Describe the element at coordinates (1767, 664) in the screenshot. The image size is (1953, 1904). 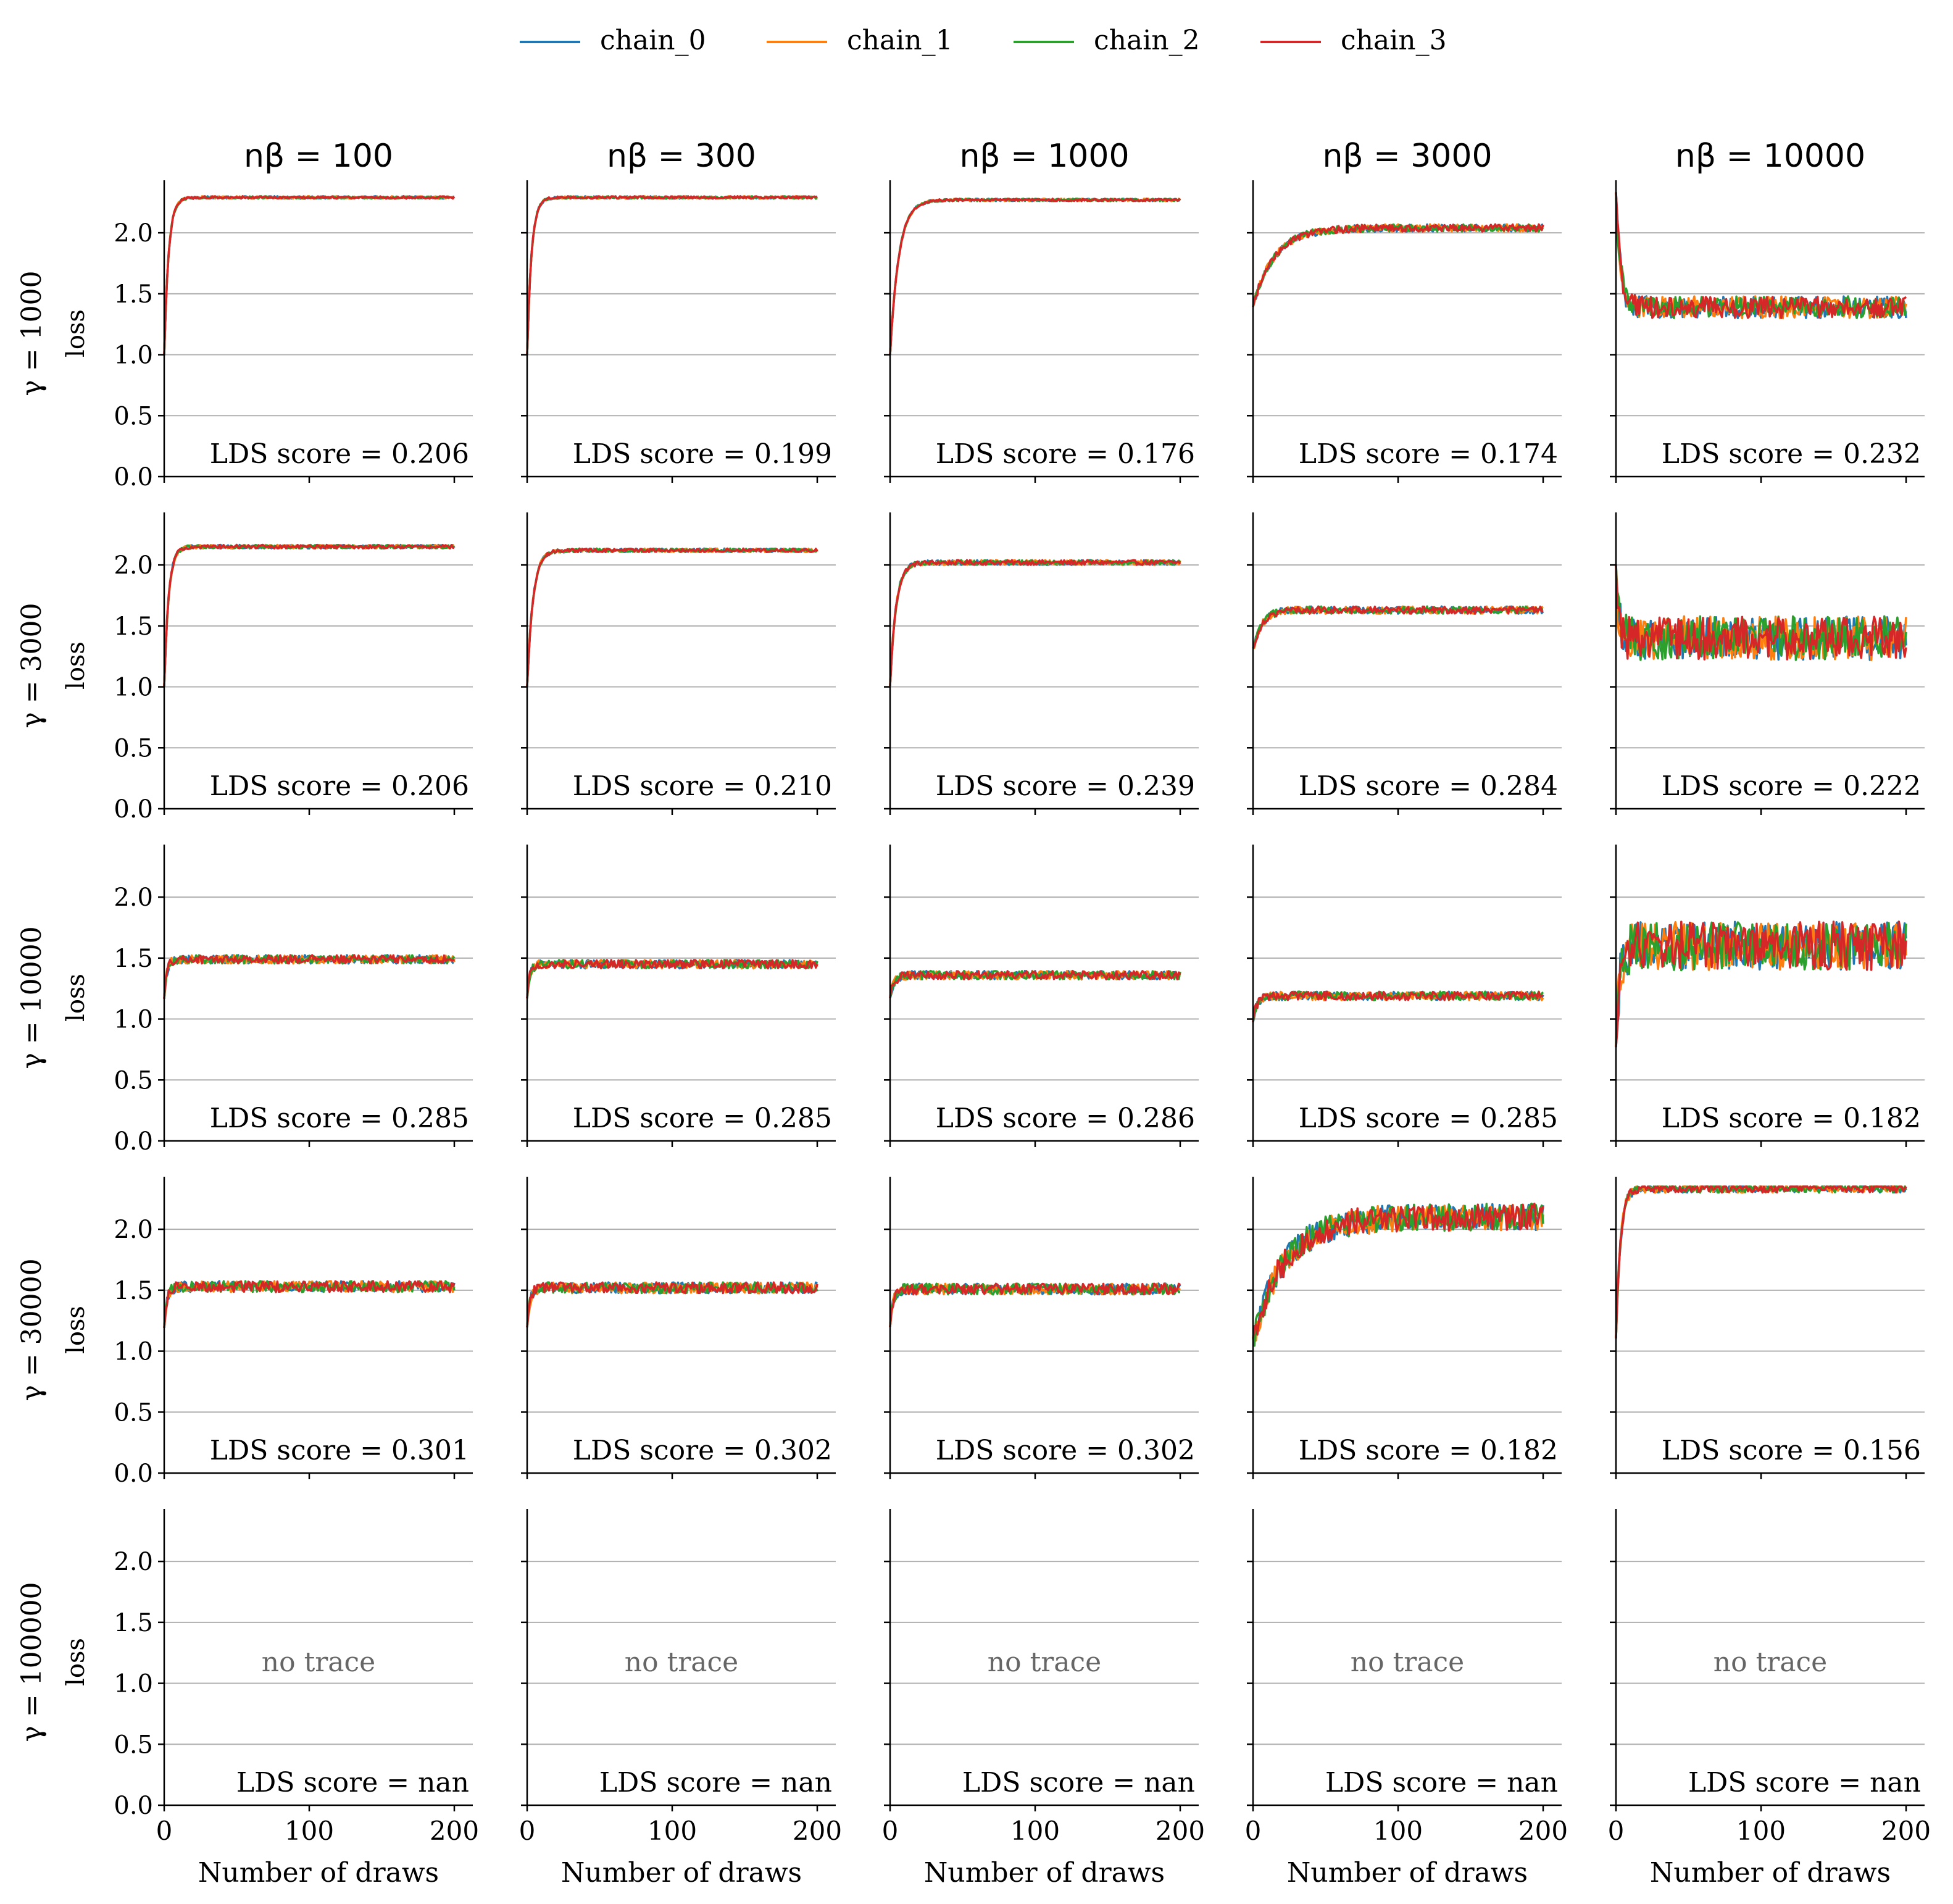
I see `panel-r1-c4: LDS score = 0.222` at that location.